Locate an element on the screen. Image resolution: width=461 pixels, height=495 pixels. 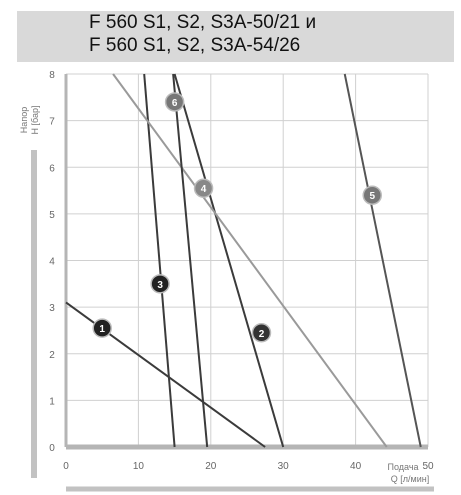
x-tick-label: 10 is located at coordinates (139, 466).